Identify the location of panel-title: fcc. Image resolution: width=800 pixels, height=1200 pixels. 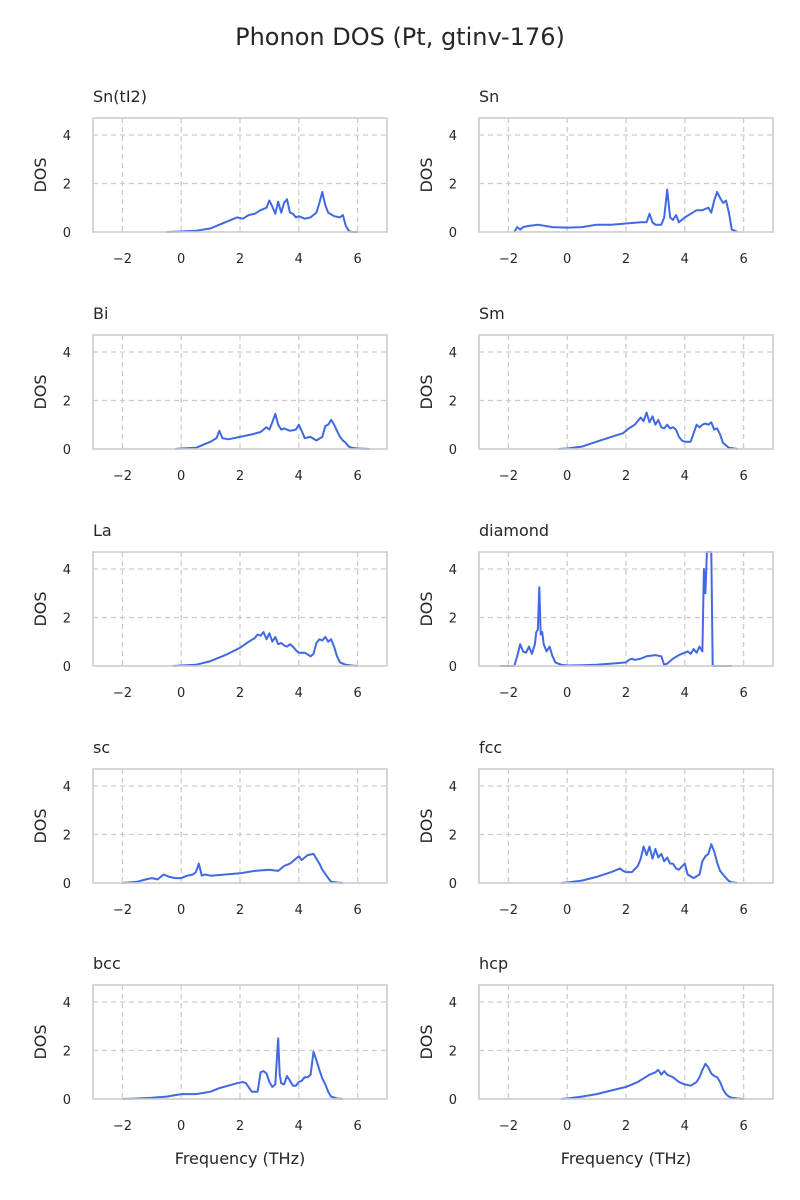
(490, 747).